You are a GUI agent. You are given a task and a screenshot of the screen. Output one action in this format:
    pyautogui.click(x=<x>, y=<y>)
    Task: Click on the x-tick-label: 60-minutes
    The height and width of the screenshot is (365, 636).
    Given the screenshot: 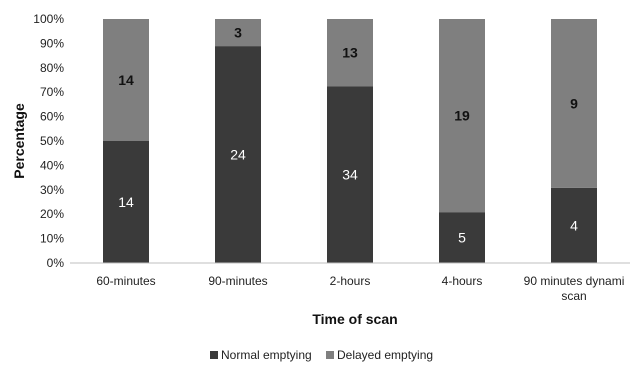 What is the action you would take?
    pyautogui.click(x=125, y=281)
    